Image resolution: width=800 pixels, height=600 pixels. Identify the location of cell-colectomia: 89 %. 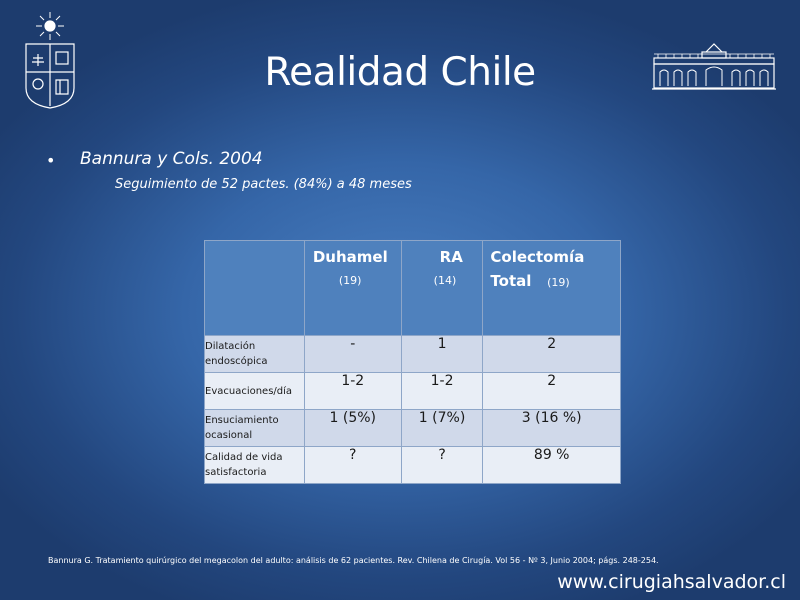
(551, 465).